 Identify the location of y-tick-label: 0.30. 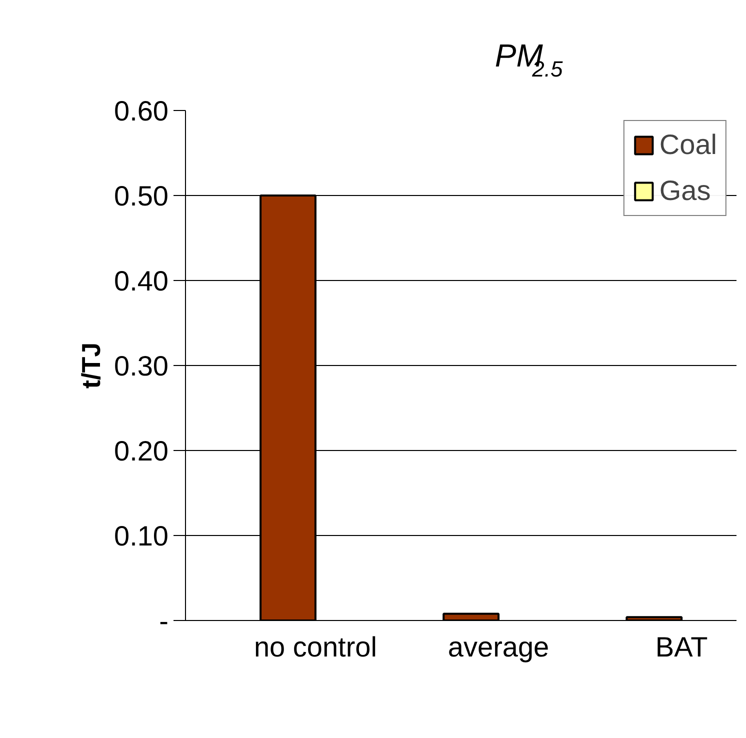
(141, 366).